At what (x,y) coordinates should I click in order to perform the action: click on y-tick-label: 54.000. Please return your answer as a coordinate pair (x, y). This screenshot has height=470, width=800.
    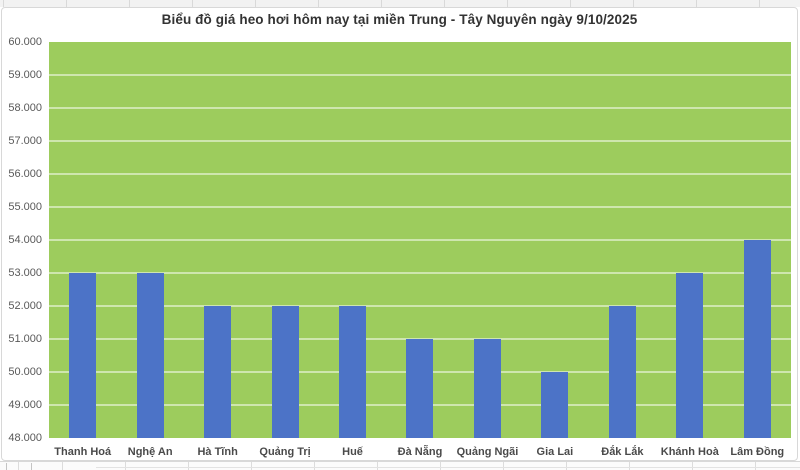
    Looking at the image, I should click on (25, 240).